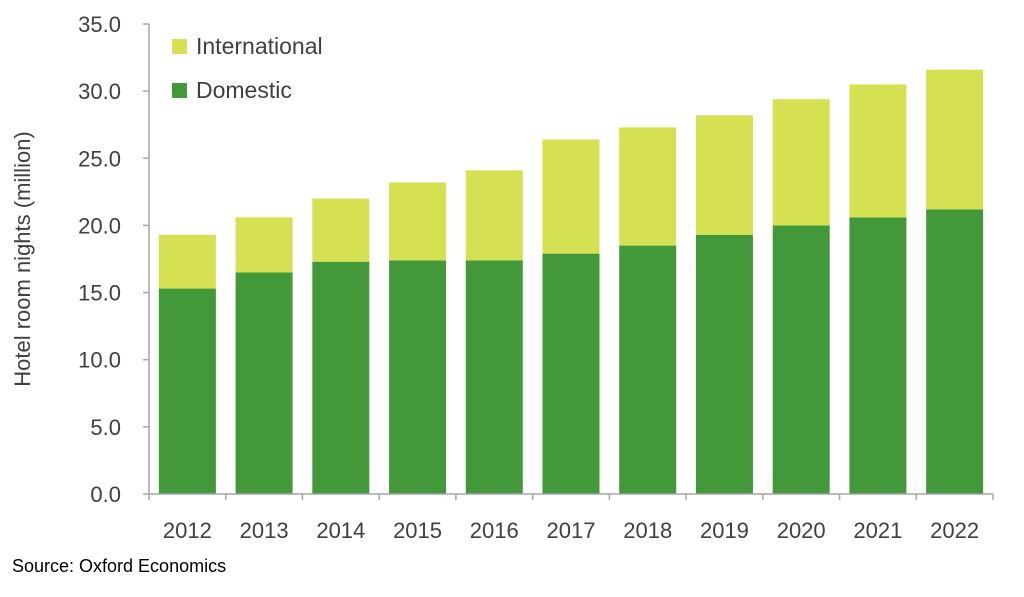  What do you see at coordinates (179, 46) in the screenshot?
I see `legend-swatch-international` at bounding box center [179, 46].